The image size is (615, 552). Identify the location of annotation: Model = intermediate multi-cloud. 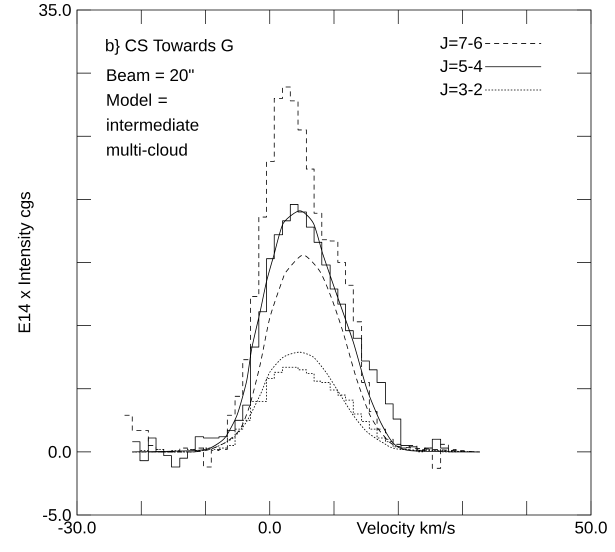
(152, 125).